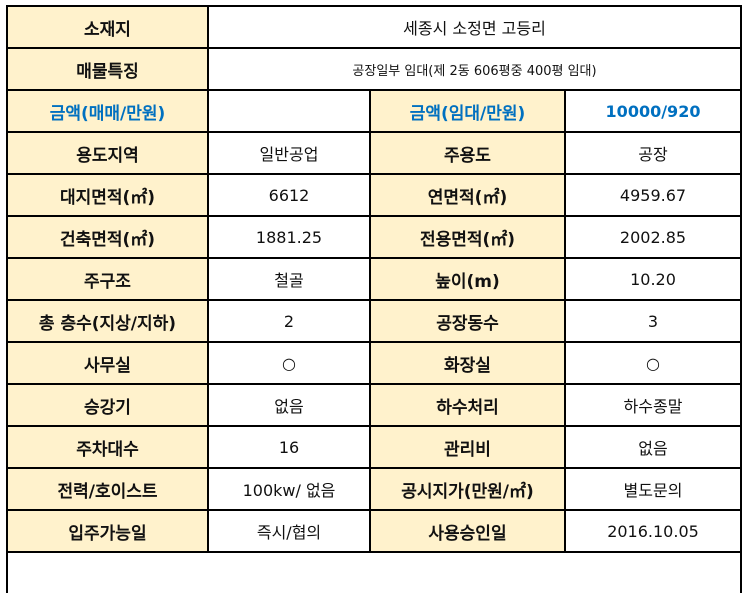 This screenshot has height=596, width=744. I want to click on table-row: 주구조 철골 높이(m) 10.20, so click(374, 279).